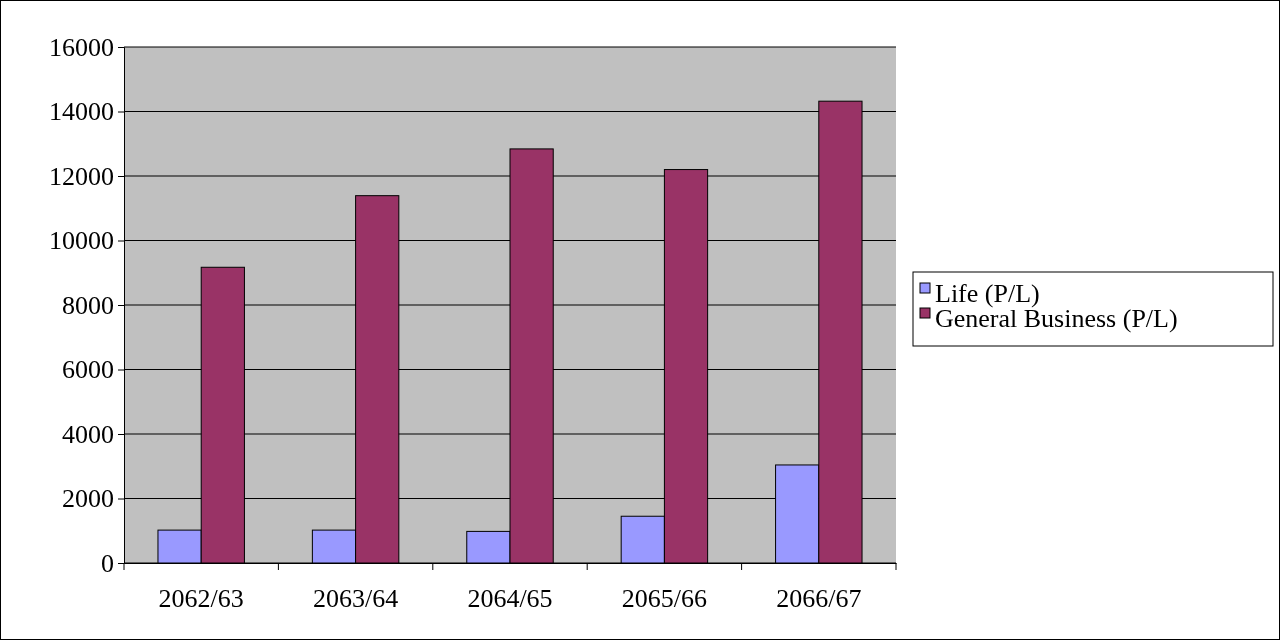 This screenshot has width=1281, height=641. What do you see at coordinates (987, 293) in the screenshot?
I see `legend-label: Life (P/L)` at bounding box center [987, 293].